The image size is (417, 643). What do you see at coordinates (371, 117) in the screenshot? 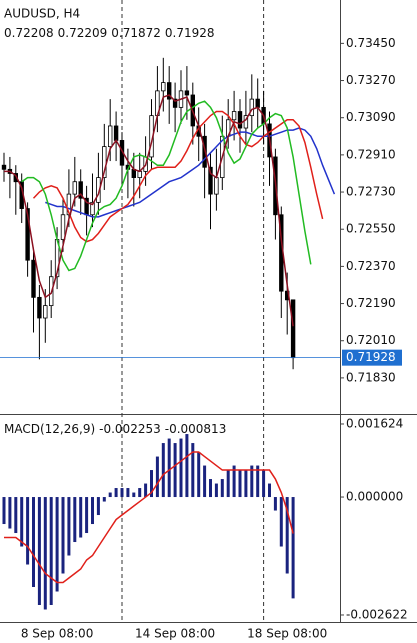
I see `y-tick-label: 0.73090` at bounding box center [371, 117].